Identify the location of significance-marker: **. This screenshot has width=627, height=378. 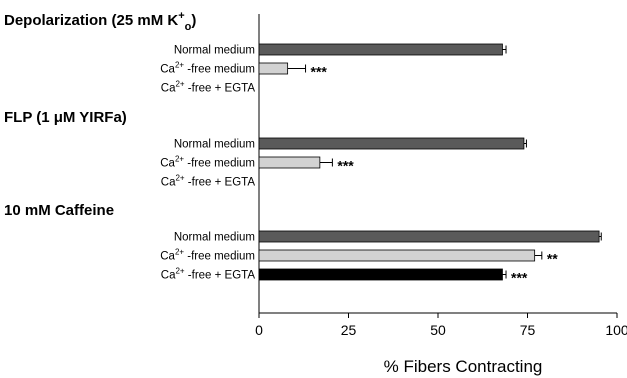
(552, 259).